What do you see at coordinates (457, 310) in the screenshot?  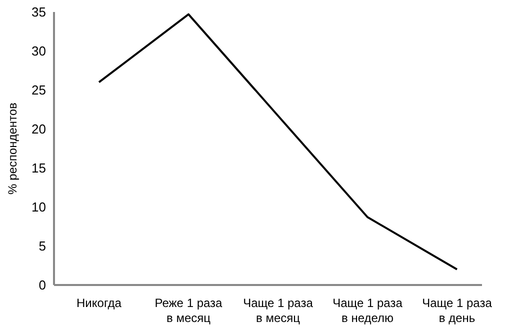 I see `x-tick-label: Чаще 1 раза в день` at bounding box center [457, 310].